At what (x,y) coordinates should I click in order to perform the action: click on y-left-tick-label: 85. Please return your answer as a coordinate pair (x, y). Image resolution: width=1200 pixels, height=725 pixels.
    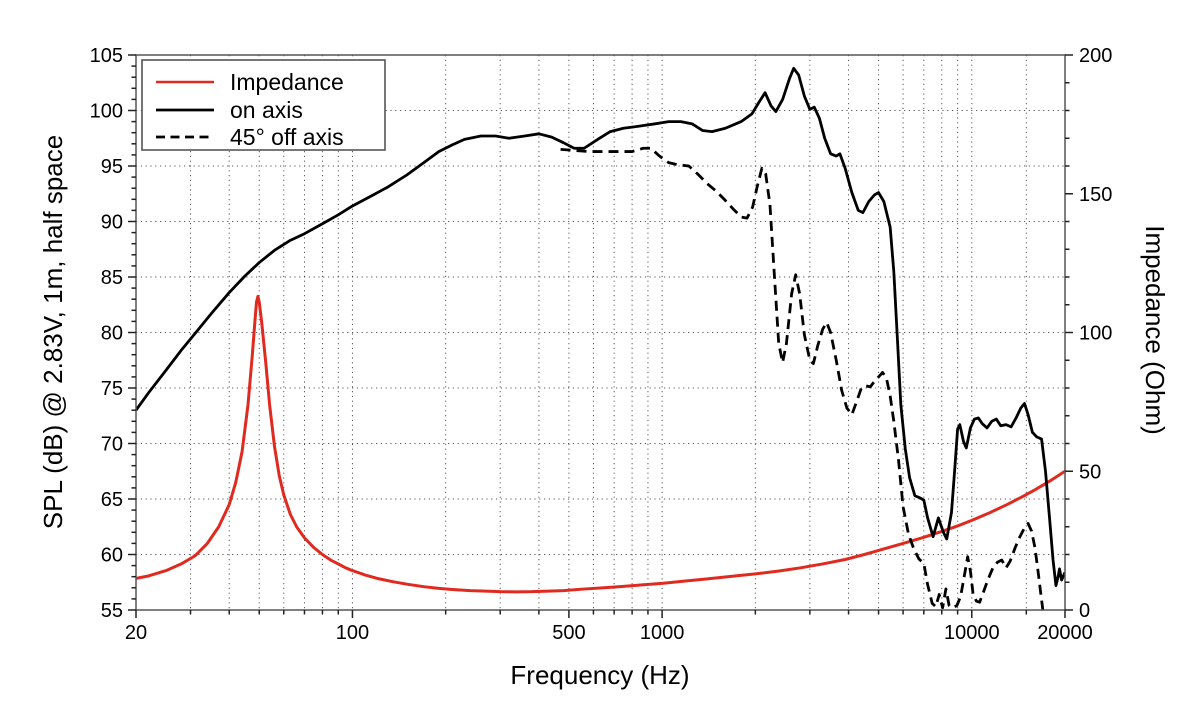
    Looking at the image, I should click on (112, 278).